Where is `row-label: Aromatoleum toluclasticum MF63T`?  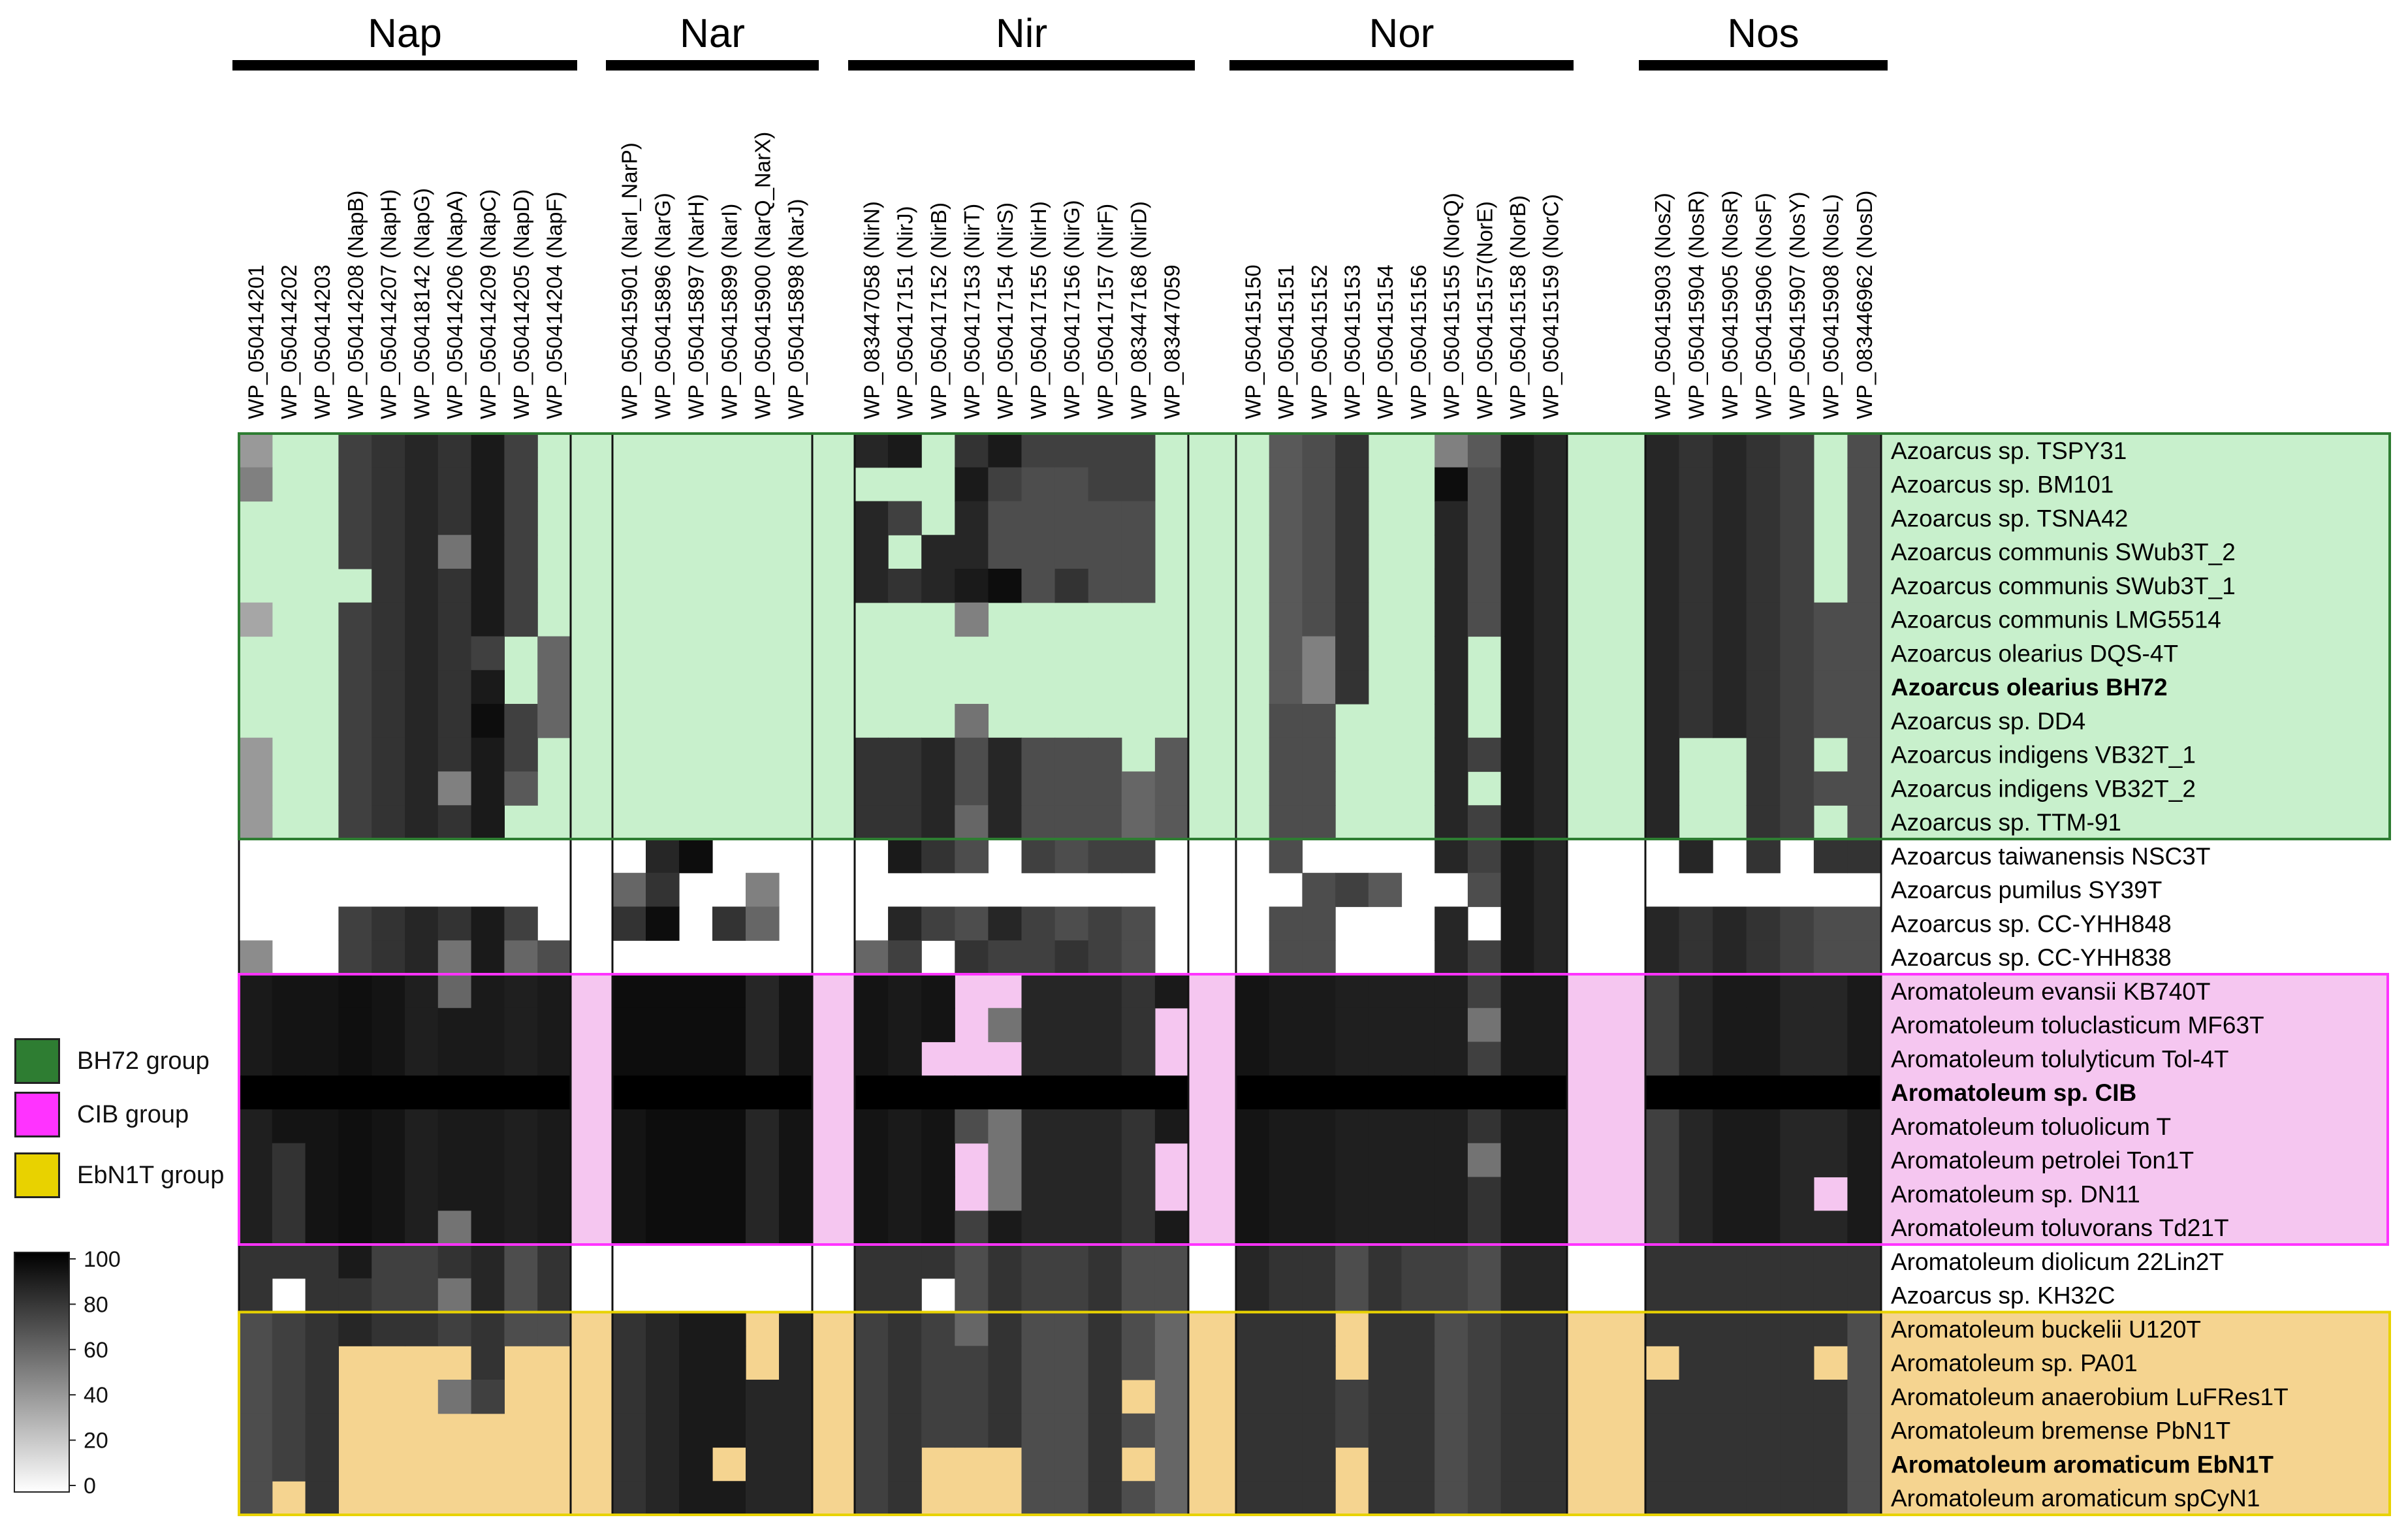 row-label: Aromatoleum toluclasticum MF63T is located at coordinates (2077, 1025).